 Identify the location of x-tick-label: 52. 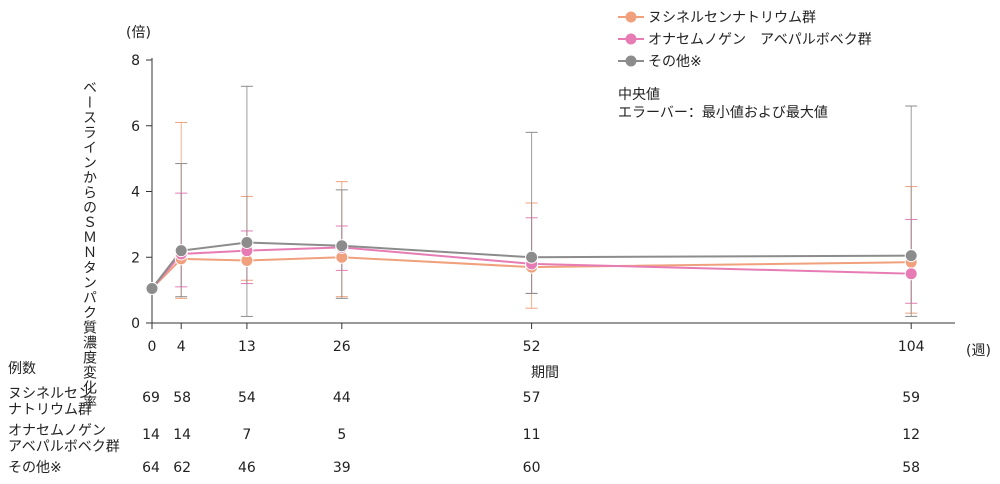
(532, 347).